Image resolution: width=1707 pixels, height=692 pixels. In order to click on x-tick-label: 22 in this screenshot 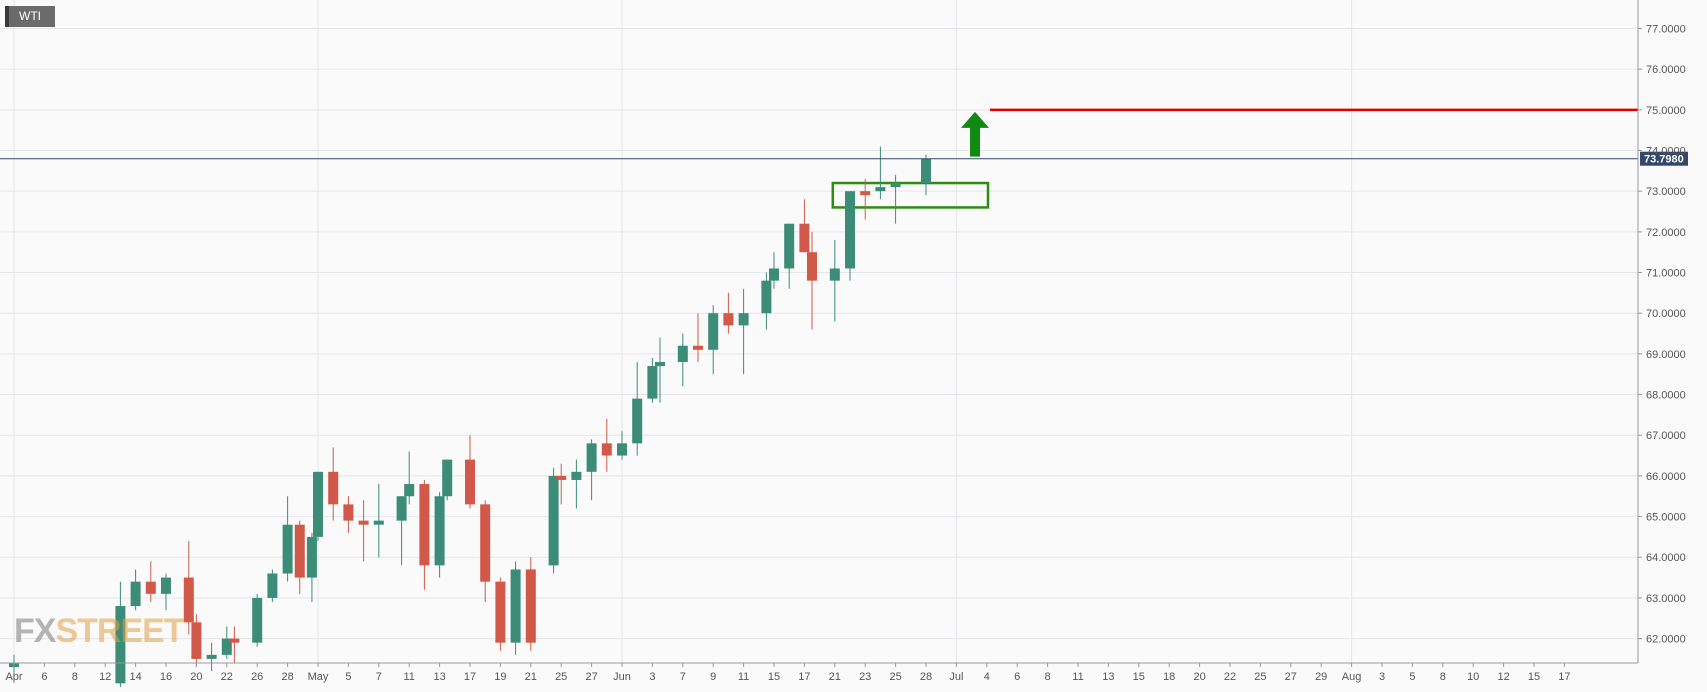, I will do `click(1230, 677)`.